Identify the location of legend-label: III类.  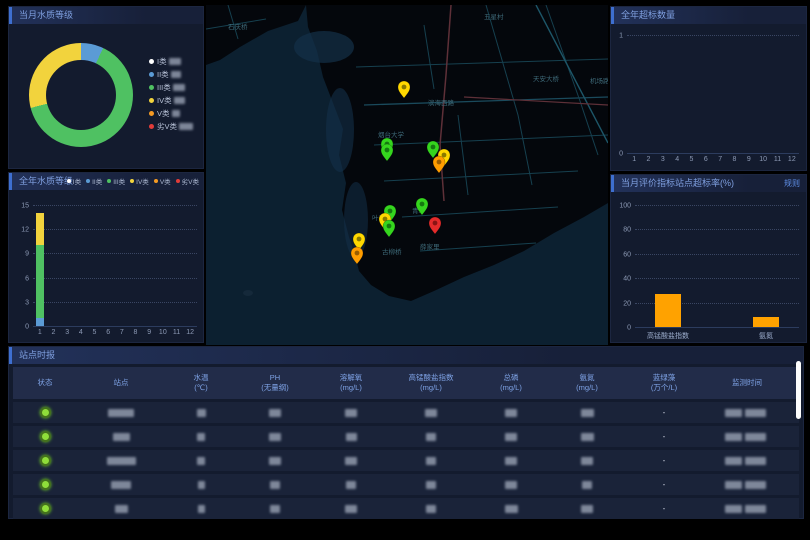
(163, 87).